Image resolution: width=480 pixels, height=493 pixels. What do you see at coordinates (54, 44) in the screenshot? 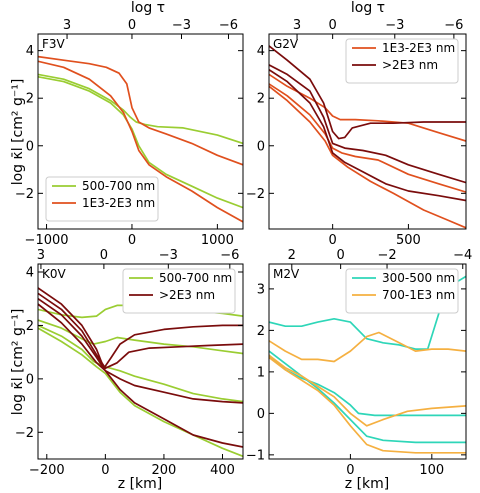
I see `panel-label: F3V` at bounding box center [54, 44].